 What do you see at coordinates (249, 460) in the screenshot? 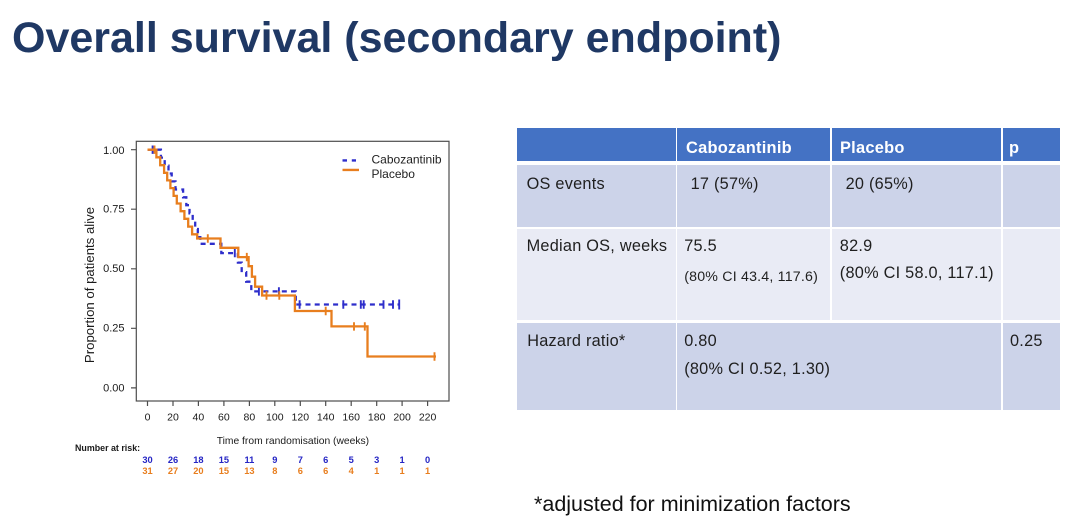
I see `svg-text: 11` at bounding box center [249, 460].